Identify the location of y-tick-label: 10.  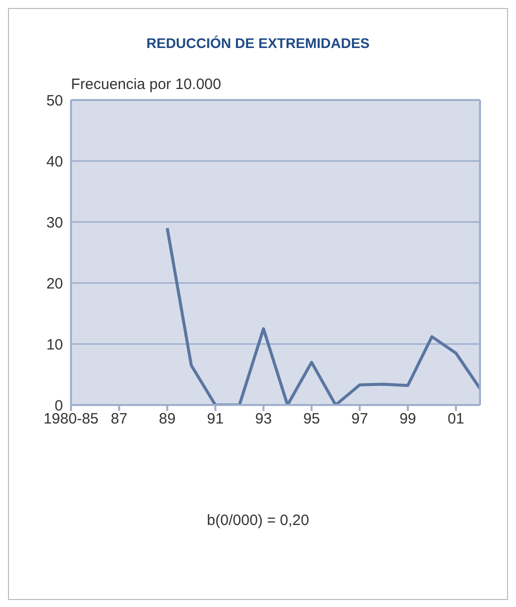
(54, 345).